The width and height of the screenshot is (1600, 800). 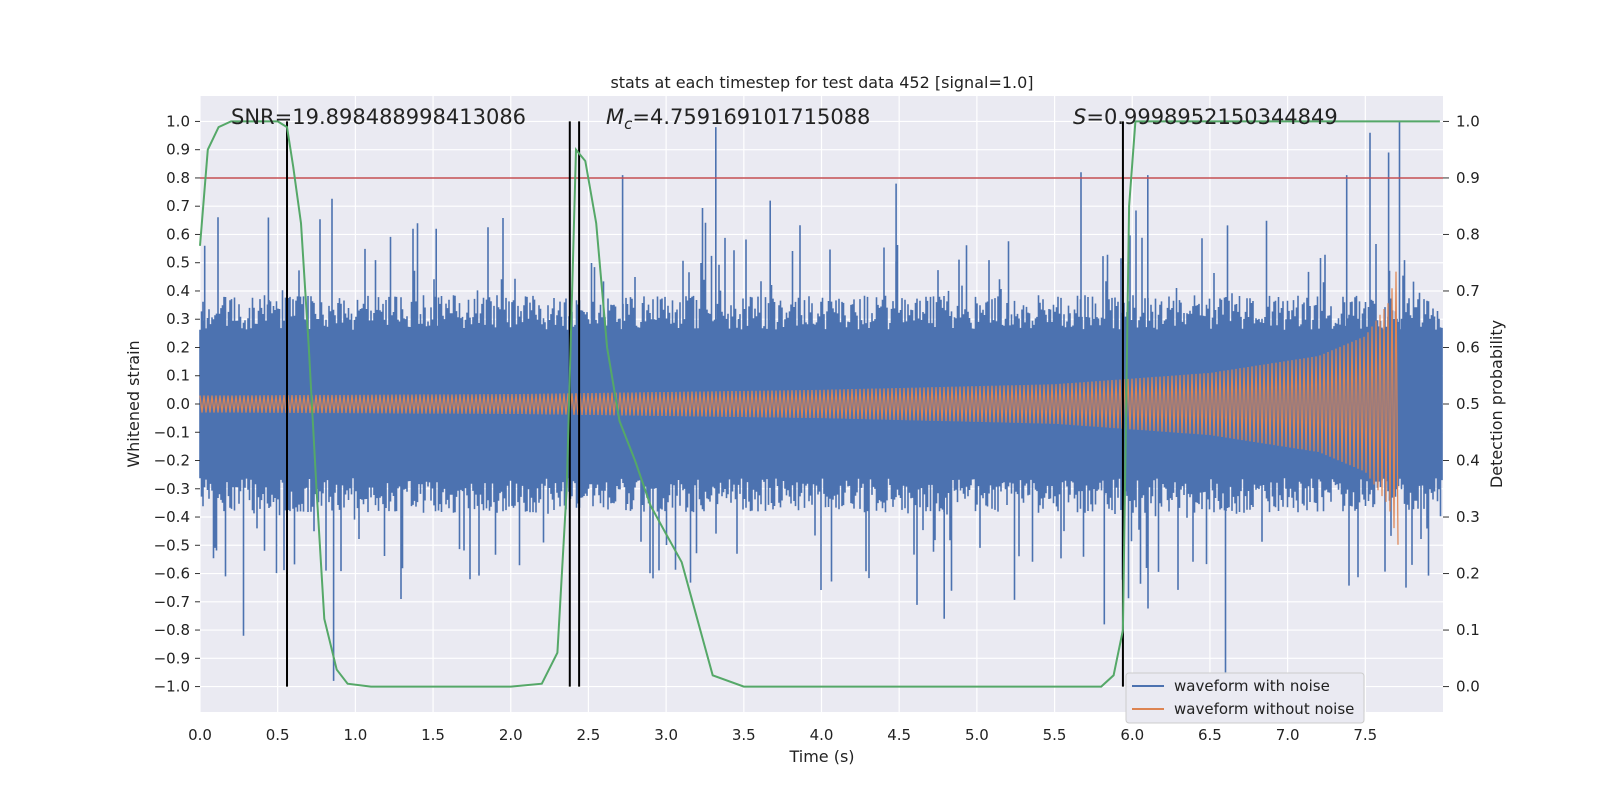 What do you see at coordinates (172, 630) in the screenshot?
I see `y-tick-label: −0.8` at bounding box center [172, 630].